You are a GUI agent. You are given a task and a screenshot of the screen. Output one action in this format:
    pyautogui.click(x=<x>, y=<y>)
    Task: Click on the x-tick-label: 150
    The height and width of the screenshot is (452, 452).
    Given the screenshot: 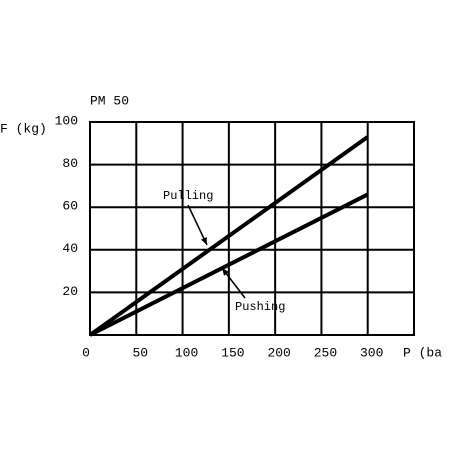 What is the action you would take?
    pyautogui.click(x=232, y=352)
    